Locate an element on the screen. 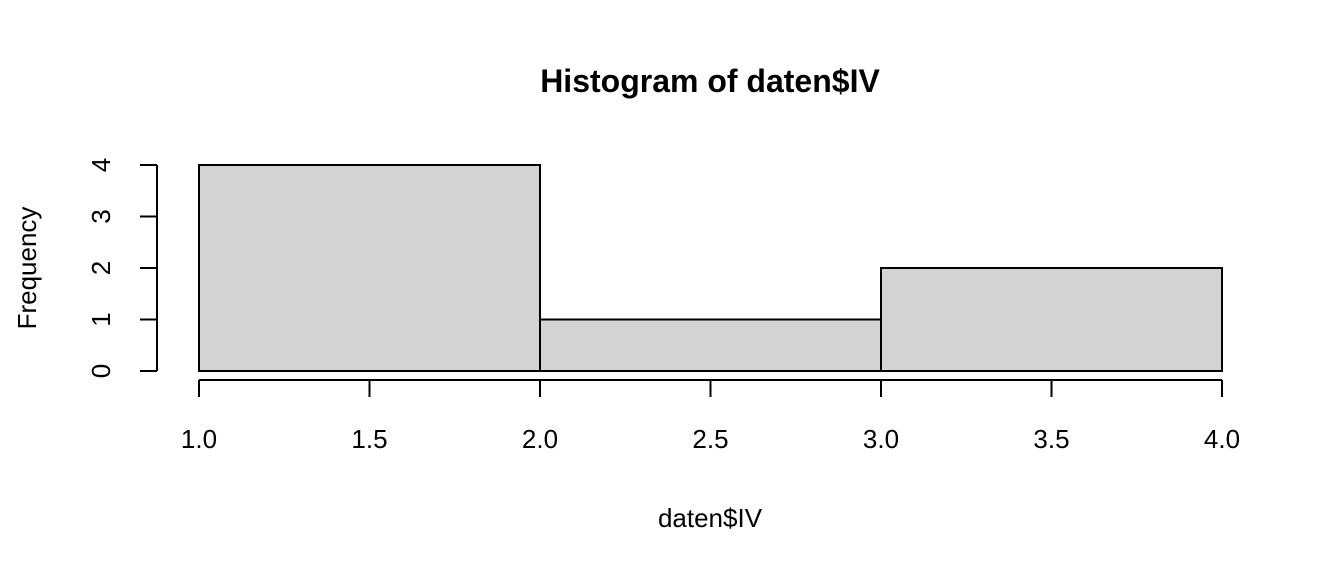  y-tick-label-1: 1 is located at coordinates (101, 319).